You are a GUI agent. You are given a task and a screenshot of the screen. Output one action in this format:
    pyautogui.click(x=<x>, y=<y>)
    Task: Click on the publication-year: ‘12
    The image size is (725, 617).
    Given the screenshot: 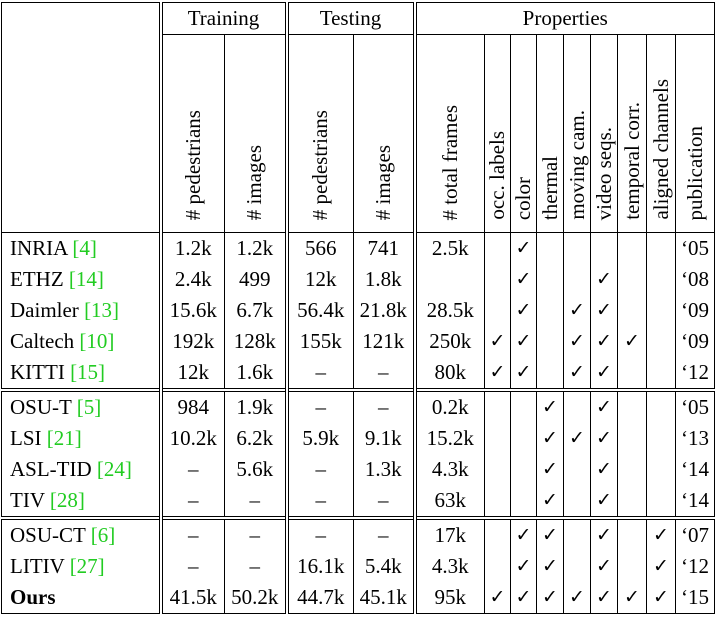 What is the action you would take?
    pyautogui.click(x=695, y=373)
    